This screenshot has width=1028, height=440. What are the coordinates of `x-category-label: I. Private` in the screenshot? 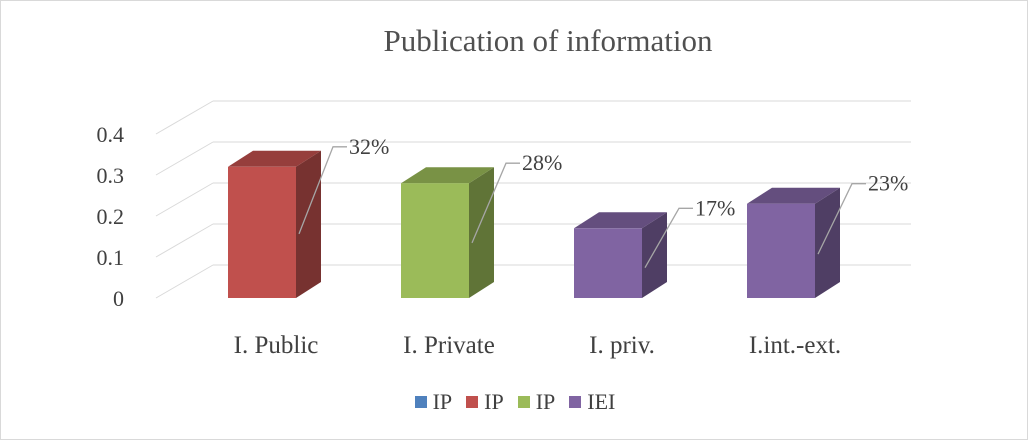 It's located at (449, 345).